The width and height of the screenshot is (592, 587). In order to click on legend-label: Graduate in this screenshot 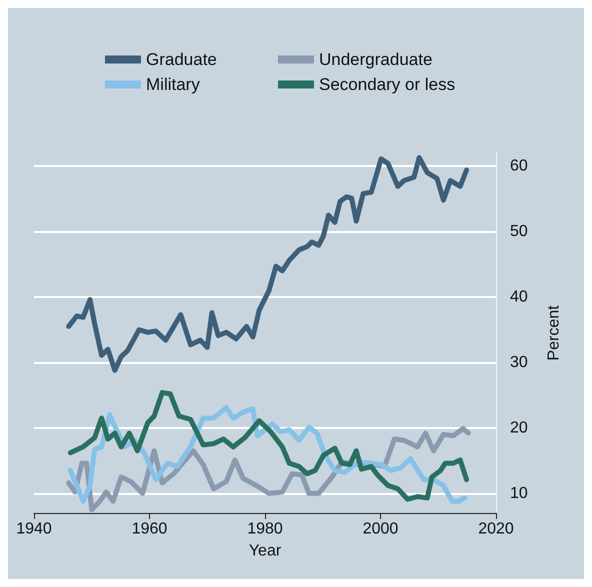, I will do `click(181, 59)`.